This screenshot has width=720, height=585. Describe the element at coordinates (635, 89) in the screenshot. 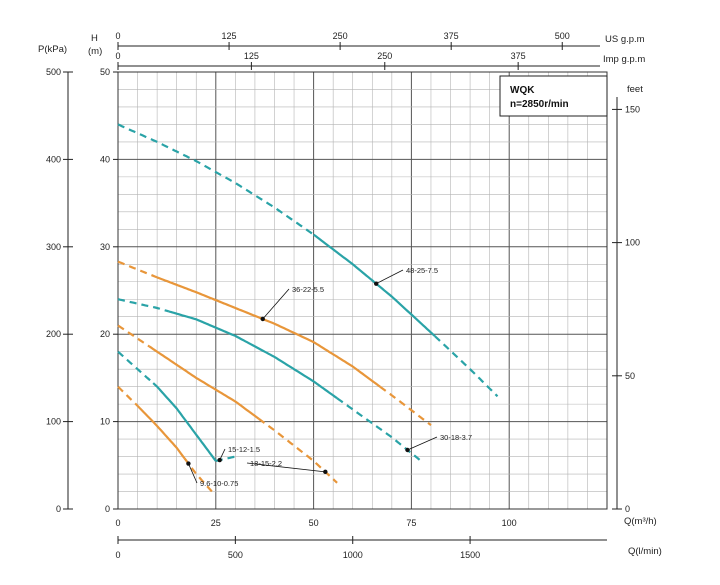

I see `feet-axis-label: feet` at that location.